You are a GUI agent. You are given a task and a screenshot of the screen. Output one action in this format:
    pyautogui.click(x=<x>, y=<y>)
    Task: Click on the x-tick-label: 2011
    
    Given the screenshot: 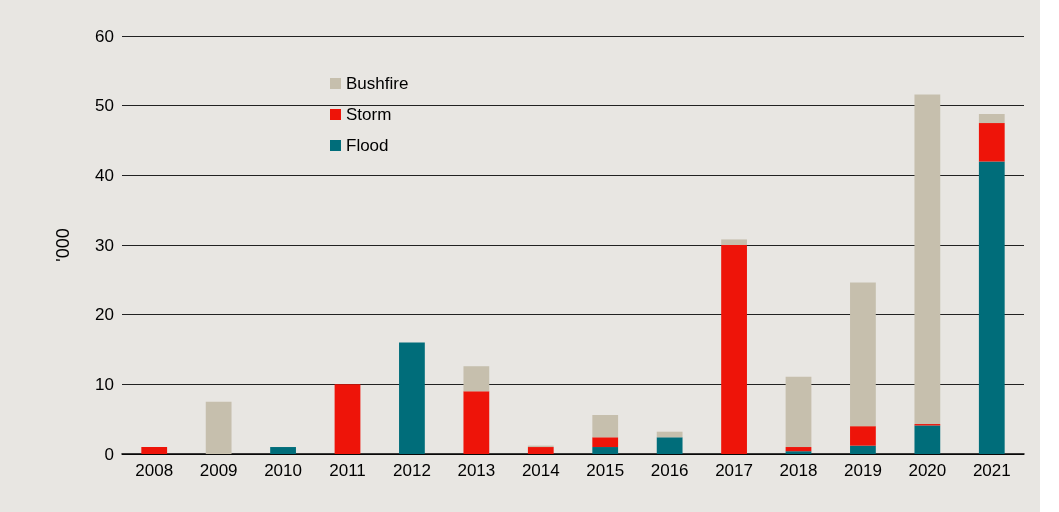 What is the action you would take?
    pyautogui.click(x=347, y=470)
    